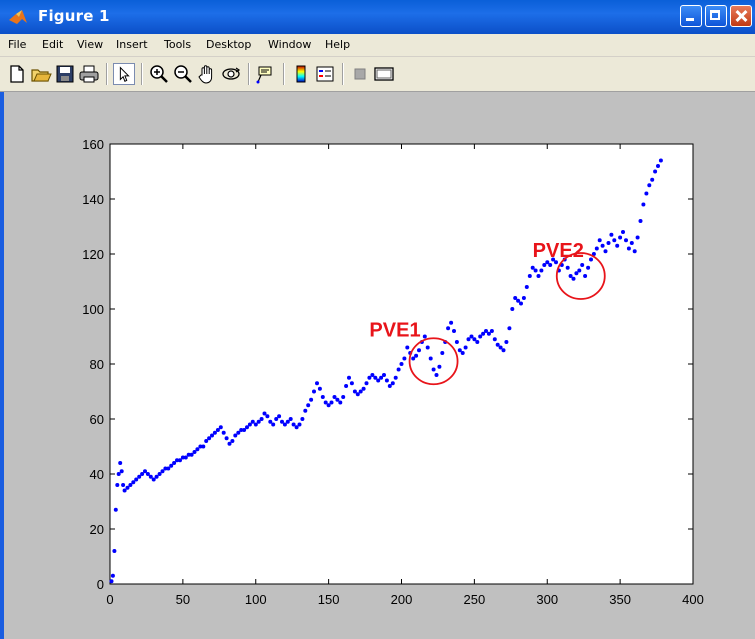  What do you see at coordinates (266, 74) in the screenshot?
I see `data-cursor-icon` at bounding box center [266, 74].